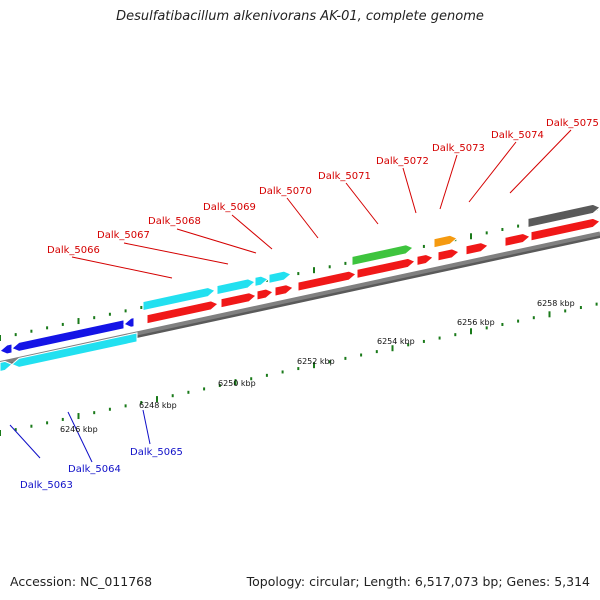 This screenshot has height=600, width=600. Describe the element at coordinates (174, 221) in the screenshot. I see `gene-label-dalk-5068: Dalk_5068` at that location.